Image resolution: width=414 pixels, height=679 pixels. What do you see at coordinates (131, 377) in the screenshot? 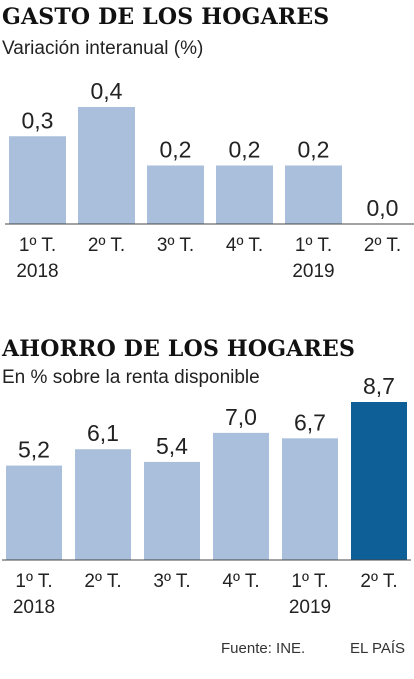
I see `chart-2-subtitle: En % sobre la renta disponible` at bounding box center [131, 377].